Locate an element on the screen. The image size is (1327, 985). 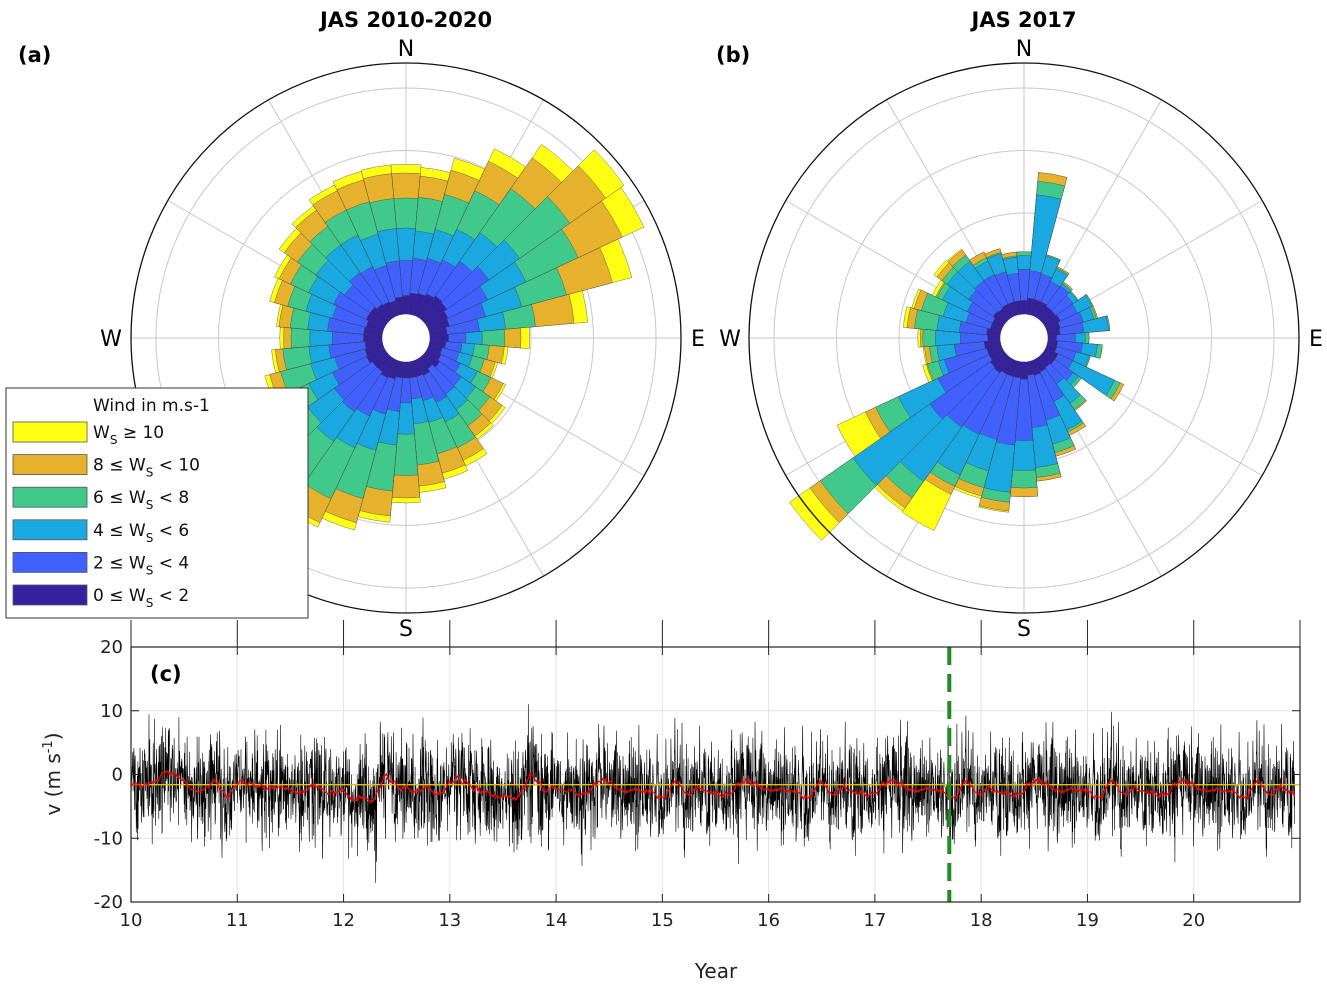
rose-b-hub is located at coordinates (1024, 338).